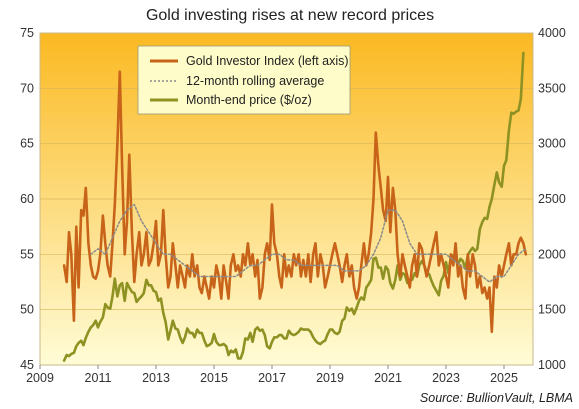 This screenshot has width=579, height=409. I want to click on y-left-tick-label: 75, so click(27, 33).